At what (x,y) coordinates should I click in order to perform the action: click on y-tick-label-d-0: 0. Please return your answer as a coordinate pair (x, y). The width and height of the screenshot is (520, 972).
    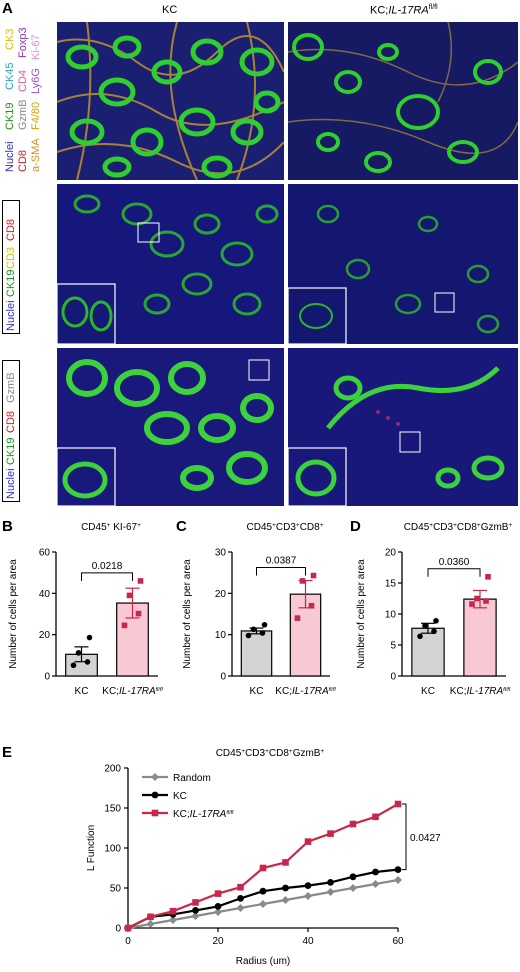
    Looking at the image, I should click on (393, 677).